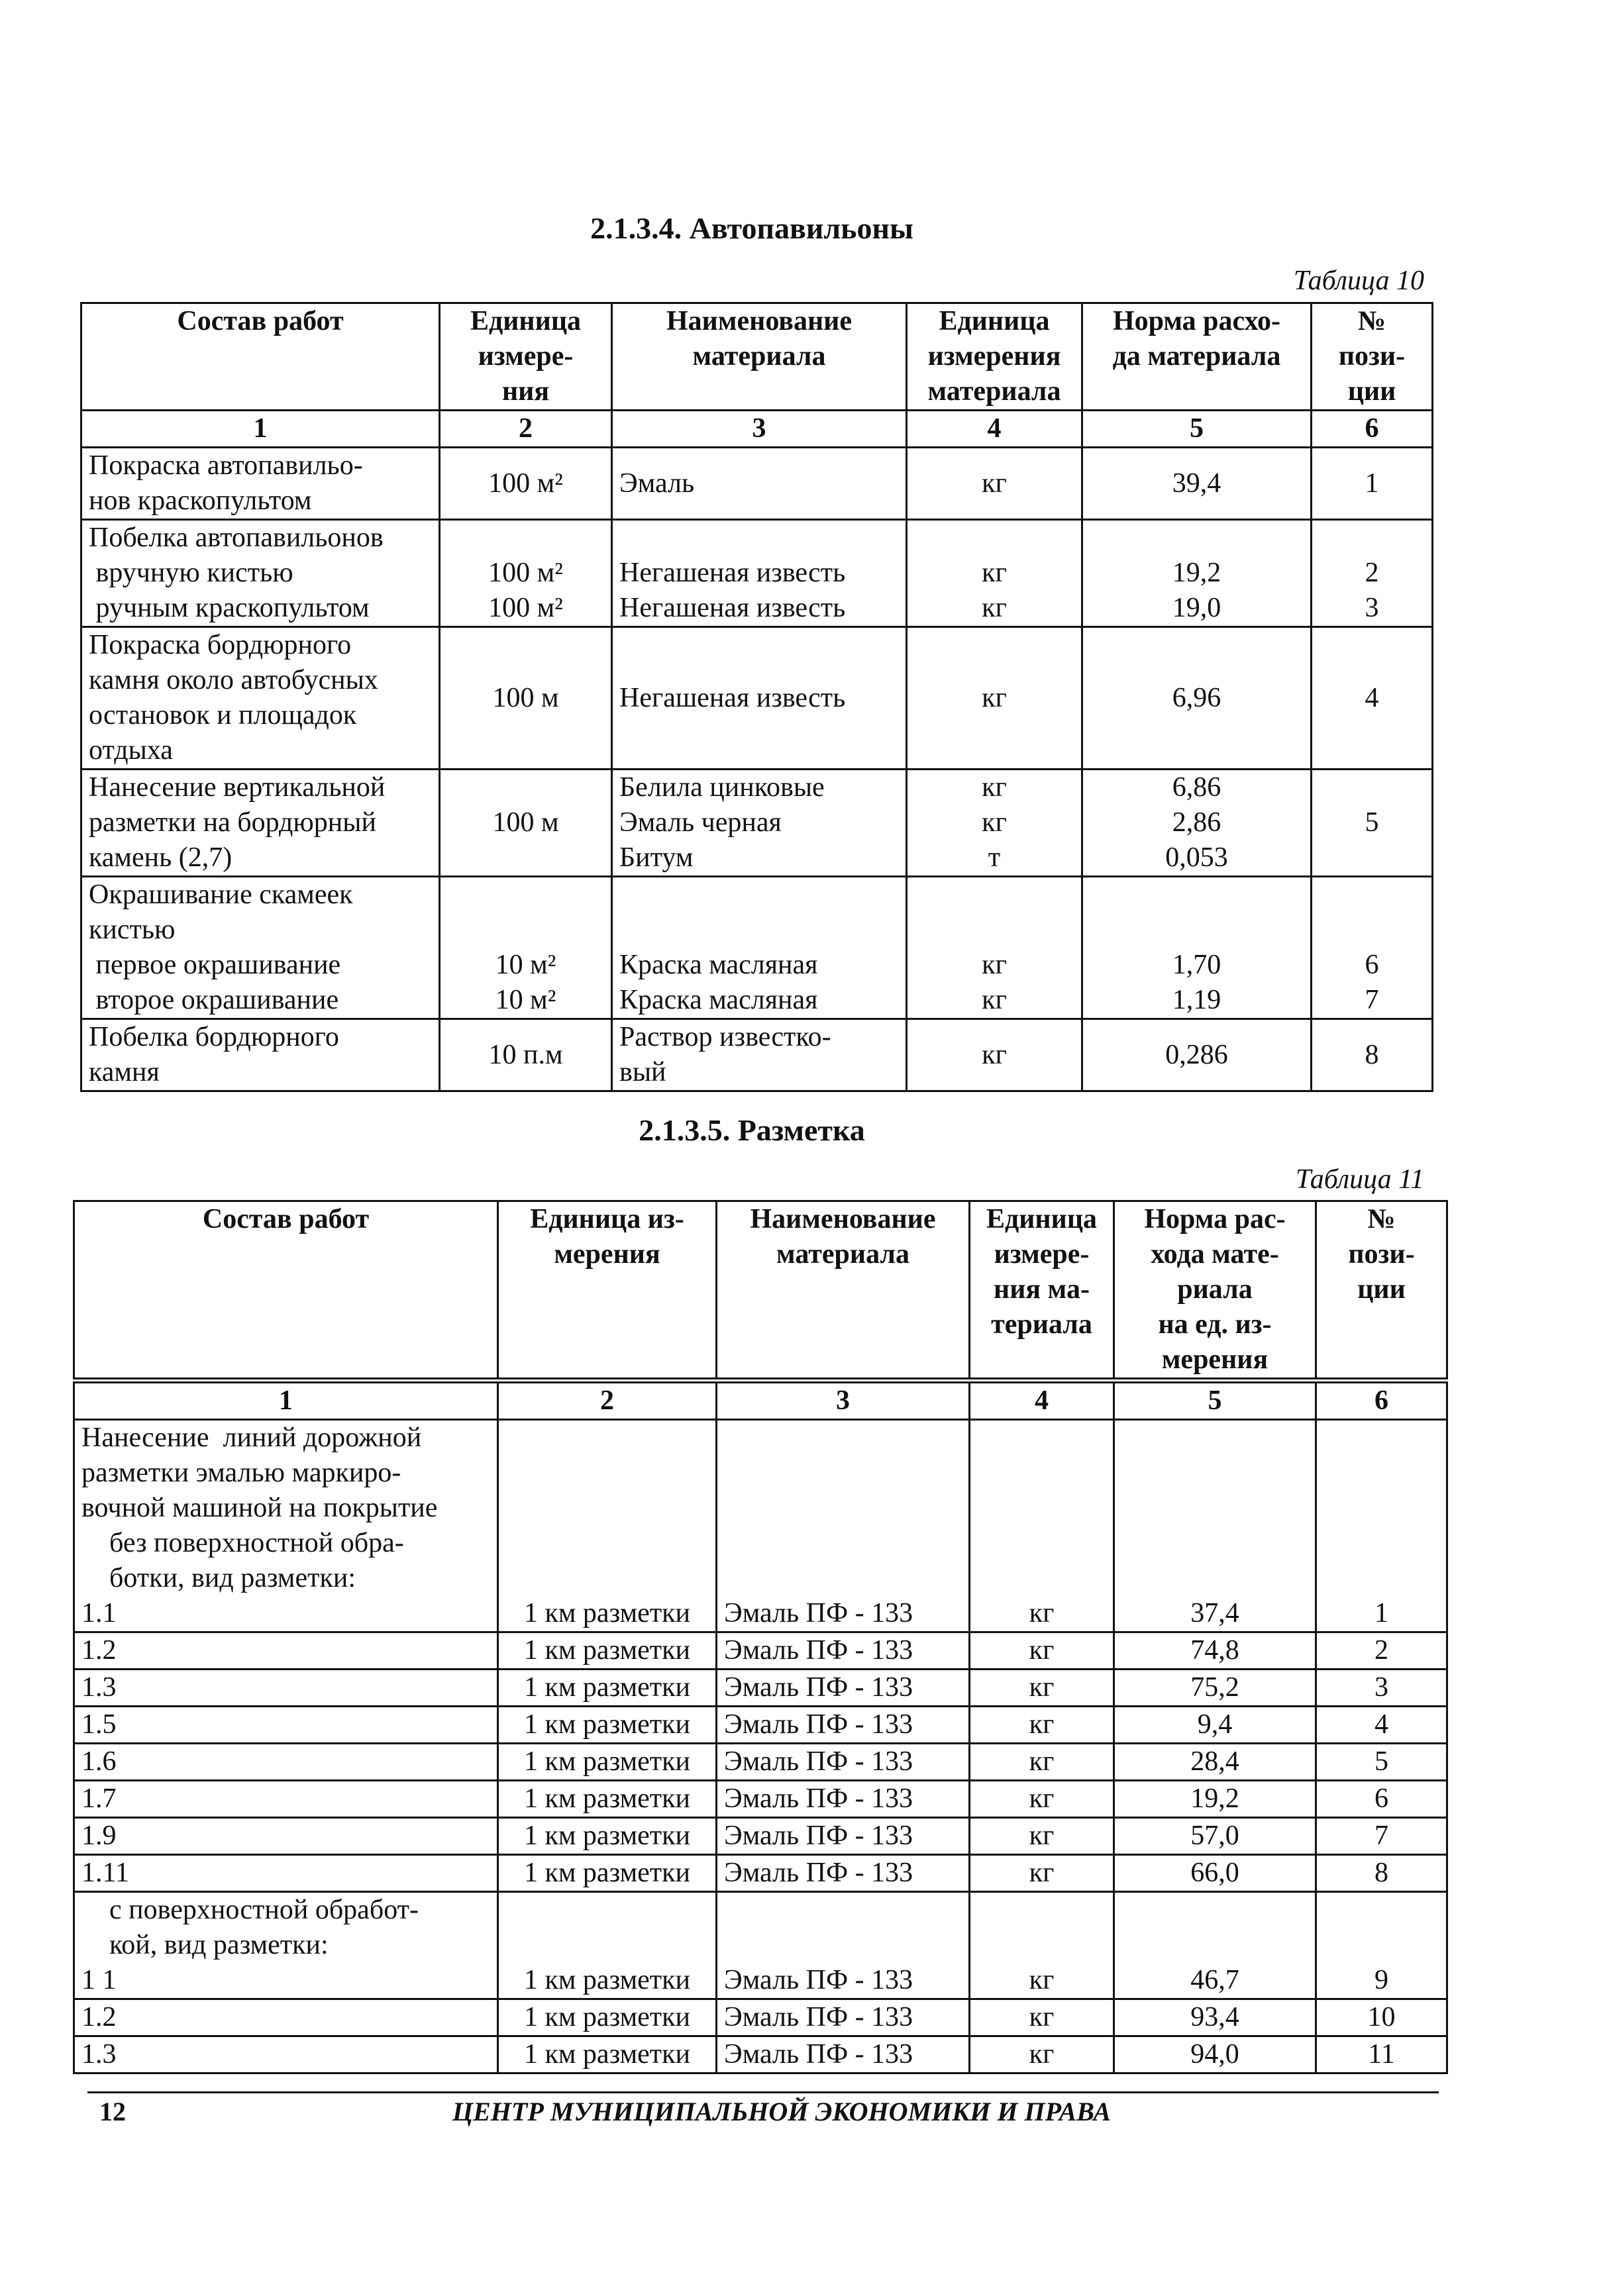 The width and height of the screenshot is (1607, 2296). What do you see at coordinates (526, 483) in the screenshot?
I see `table-cell: 100 м²` at bounding box center [526, 483].